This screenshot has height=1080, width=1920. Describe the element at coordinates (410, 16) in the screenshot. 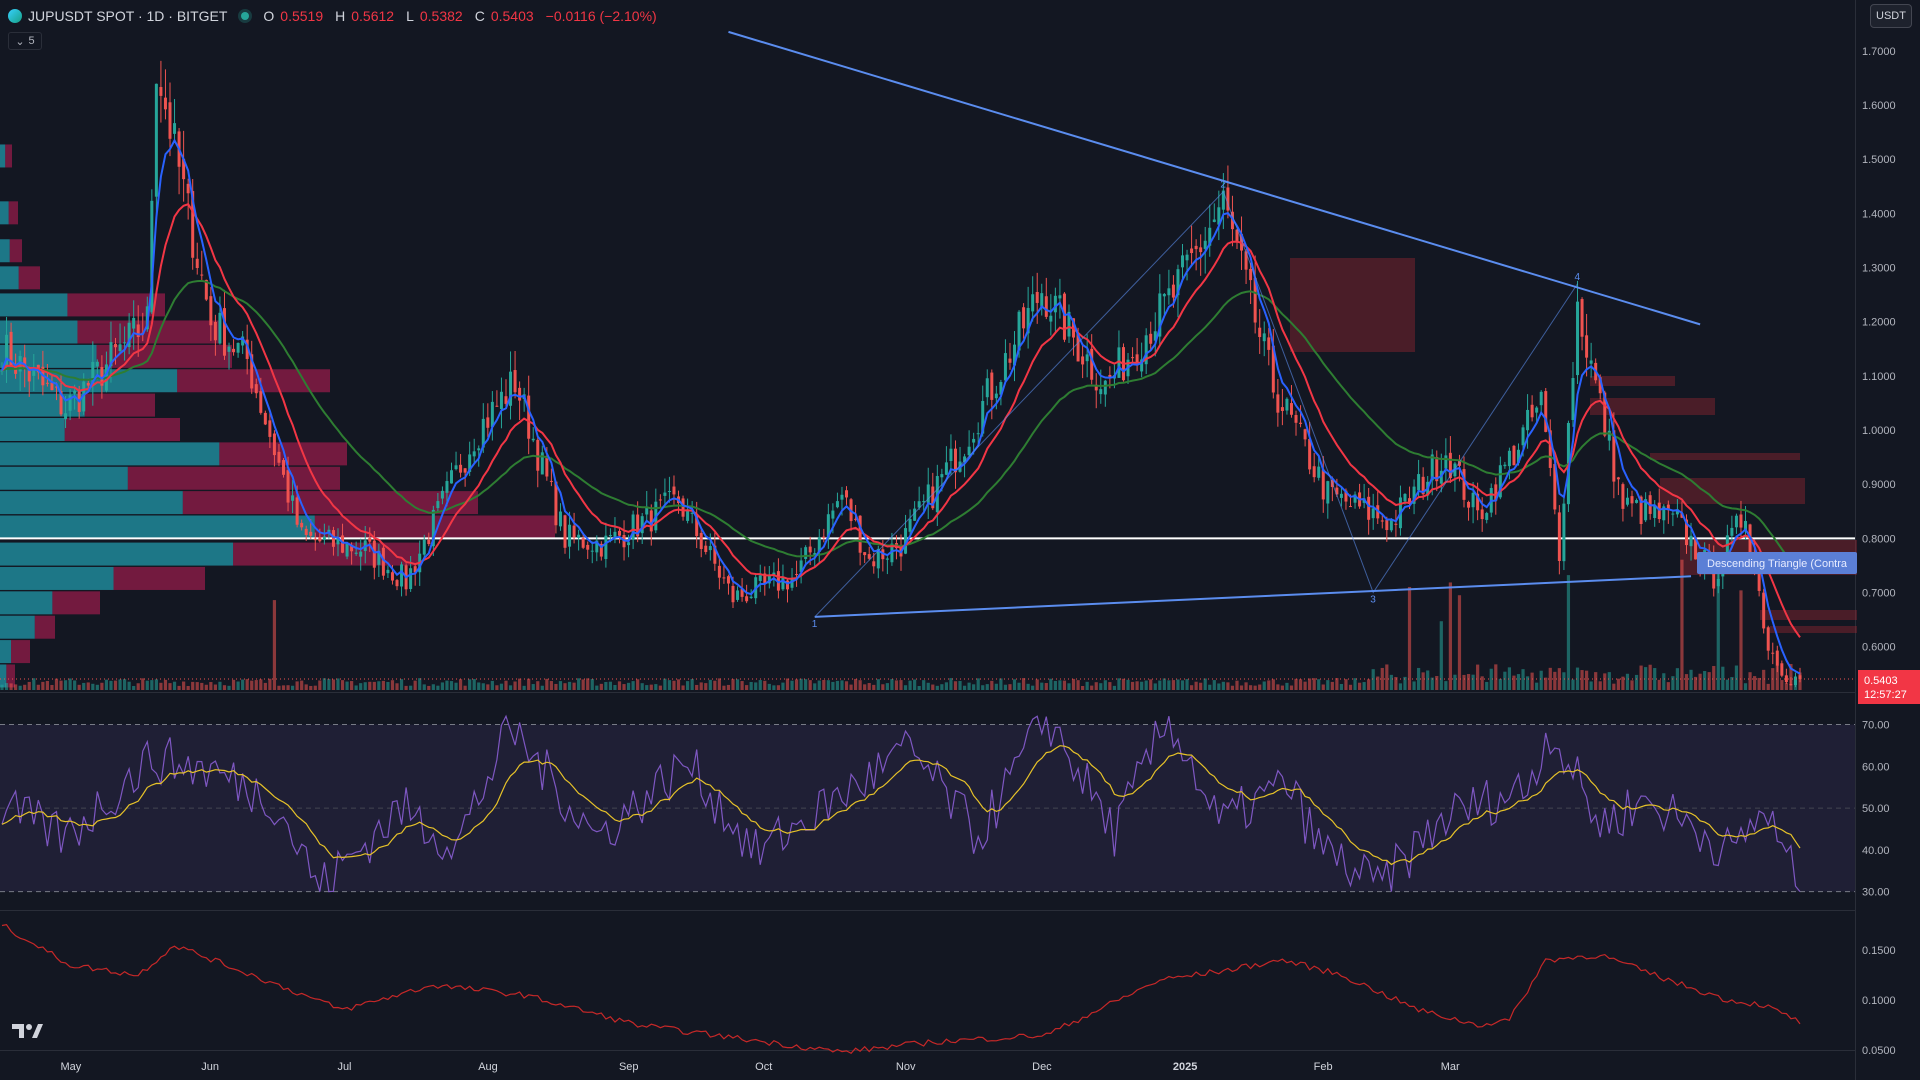

I see `low-label: L` at that location.